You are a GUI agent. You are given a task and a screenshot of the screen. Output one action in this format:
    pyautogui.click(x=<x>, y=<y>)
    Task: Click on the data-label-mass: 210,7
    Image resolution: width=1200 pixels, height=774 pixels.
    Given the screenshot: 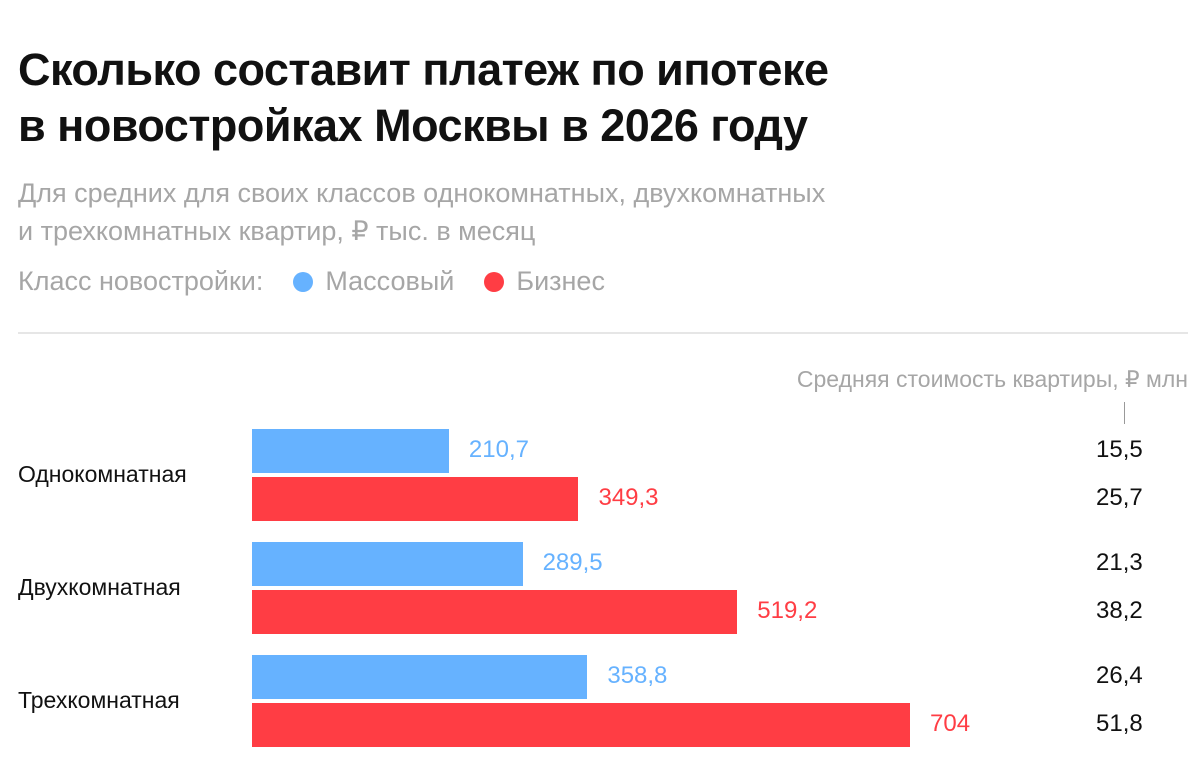 What is the action you would take?
    pyautogui.click(x=498, y=449)
    